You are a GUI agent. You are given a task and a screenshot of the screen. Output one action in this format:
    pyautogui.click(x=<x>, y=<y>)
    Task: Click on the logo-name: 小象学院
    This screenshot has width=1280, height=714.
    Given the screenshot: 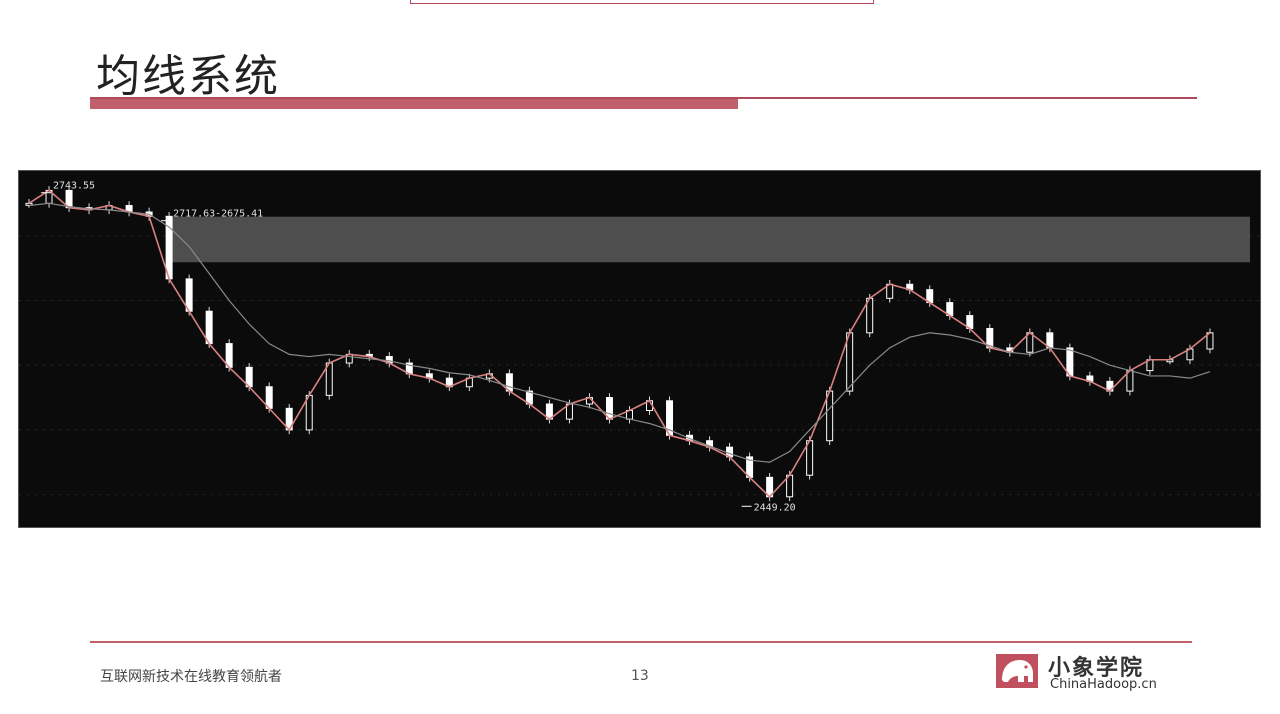 What is the action you would take?
    pyautogui.click(x=1096, y=668)
    